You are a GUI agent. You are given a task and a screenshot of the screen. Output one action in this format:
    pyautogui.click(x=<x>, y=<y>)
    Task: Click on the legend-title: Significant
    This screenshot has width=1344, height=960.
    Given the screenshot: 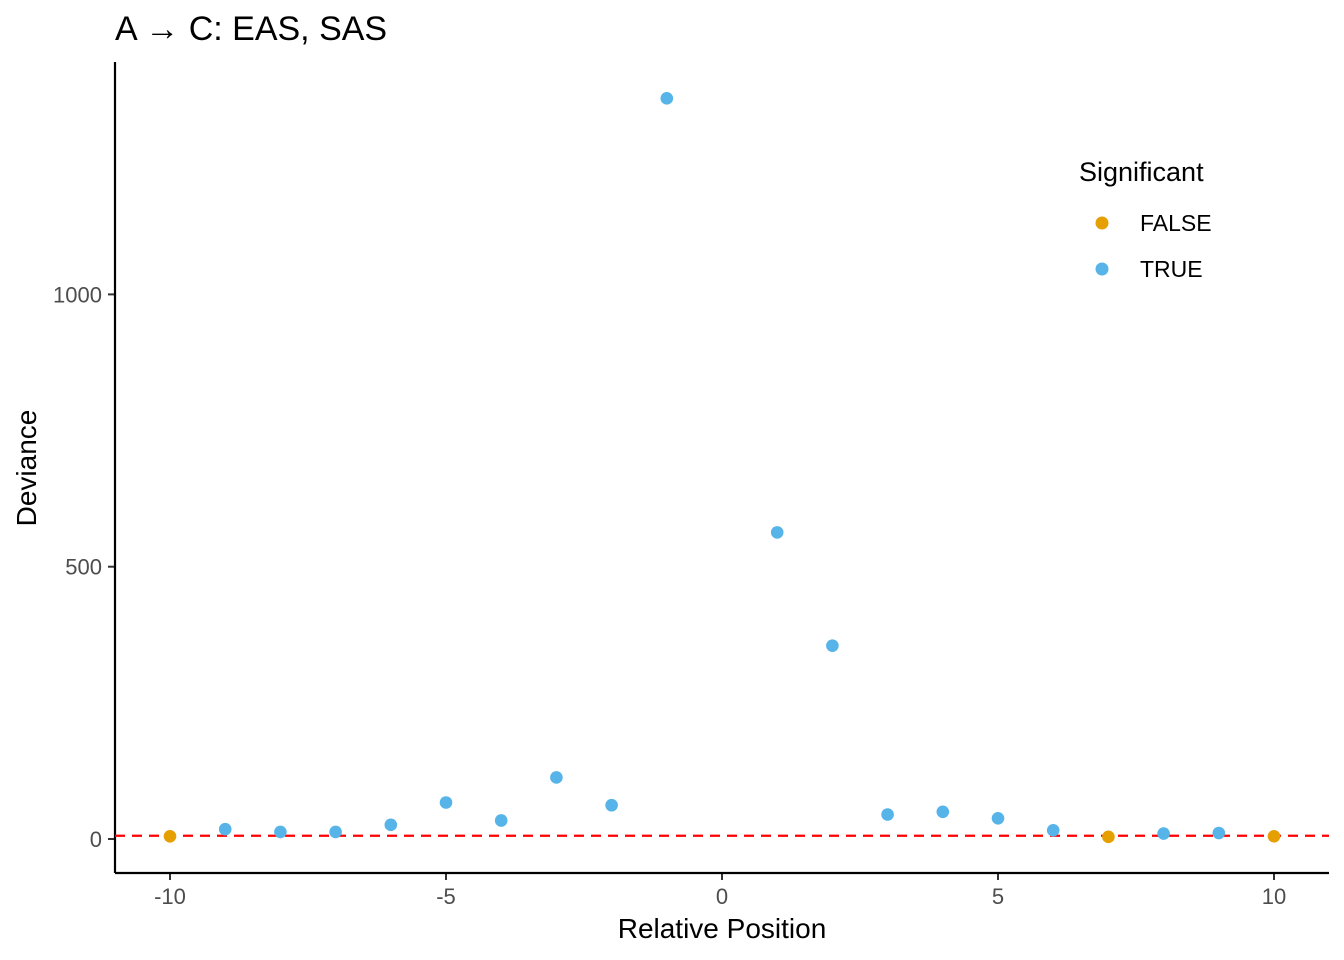 What is the action you would take?
    pyautogui.click(x=1141, y=172)
    